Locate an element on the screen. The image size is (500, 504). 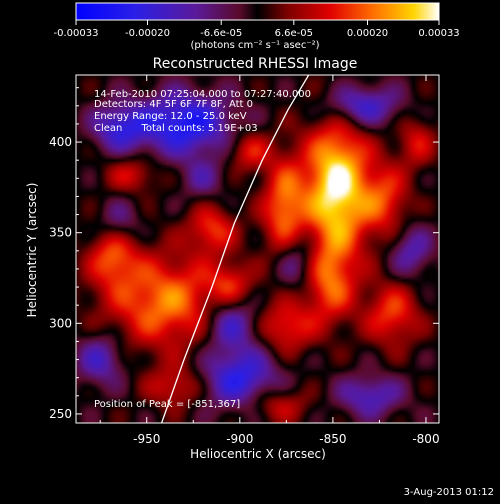
colorbar-unit-label: (photons cm⁻² s⁻¹ asec⁻²) is located at coordinates (254, 45).